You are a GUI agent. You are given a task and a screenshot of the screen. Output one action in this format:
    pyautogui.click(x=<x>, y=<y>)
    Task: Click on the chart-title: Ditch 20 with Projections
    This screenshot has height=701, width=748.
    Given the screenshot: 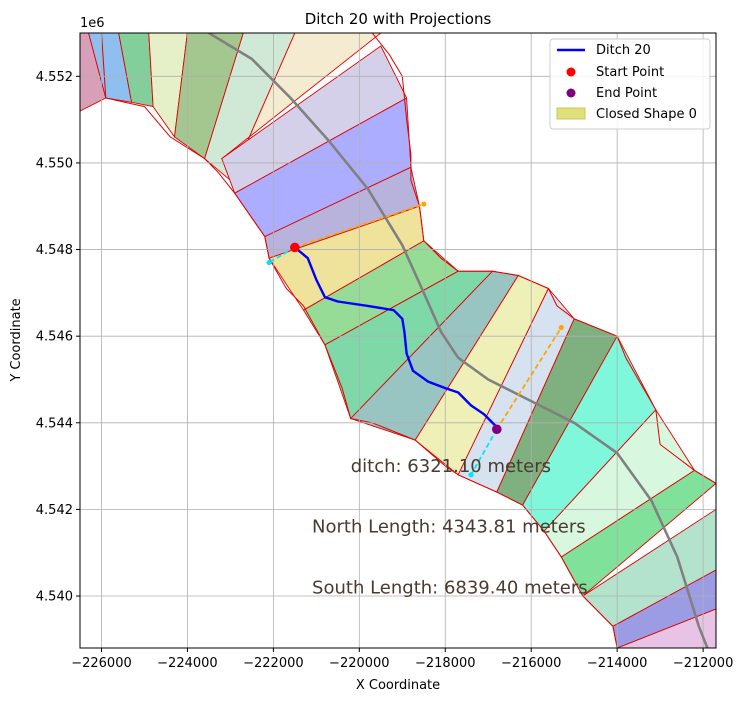 What is the action you would take?
    pyautogui.click(x=398, y=19)
    